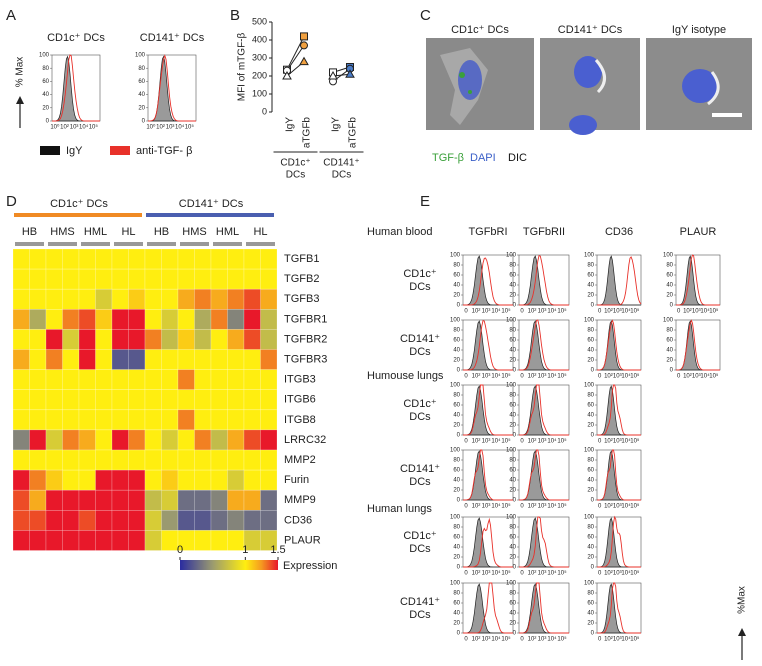  I want to click on plot-frame, so click(488, 475).